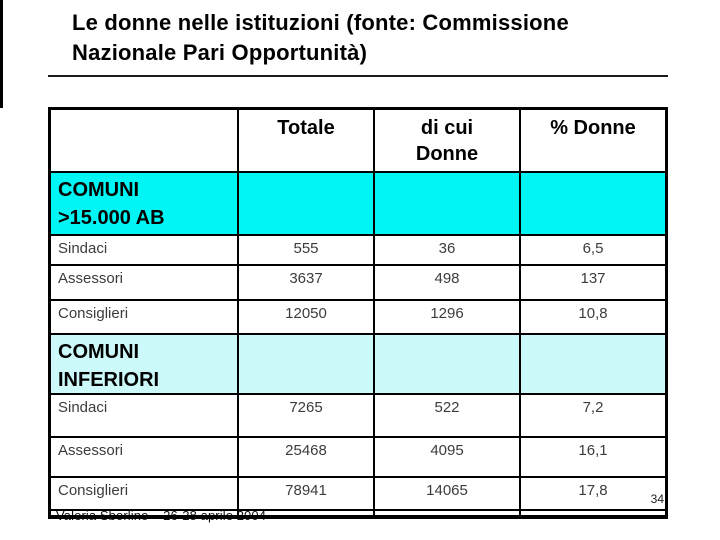  I want to click on cell-totale: 78941, so click(306, 493).